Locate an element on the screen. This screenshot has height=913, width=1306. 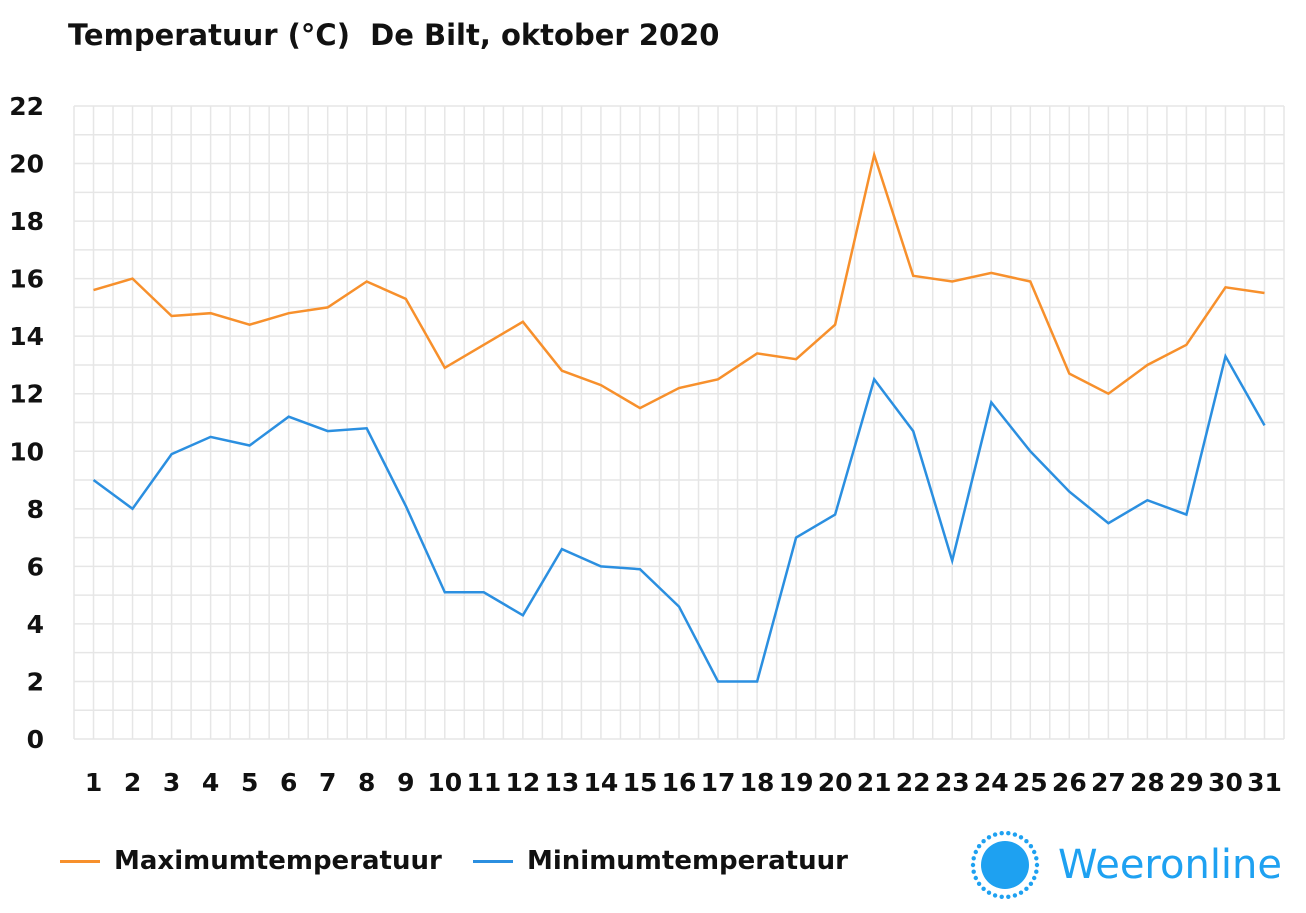
y-tick-label: 0 is located at coordinates (35, 739).